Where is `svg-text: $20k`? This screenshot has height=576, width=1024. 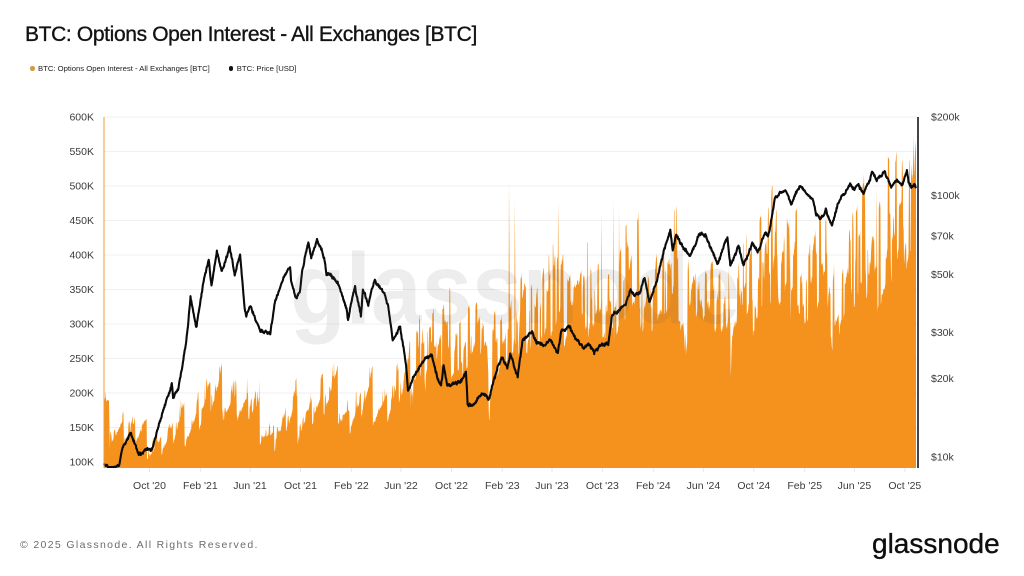
svg-text: $20k is located at coordinates (943, 379).